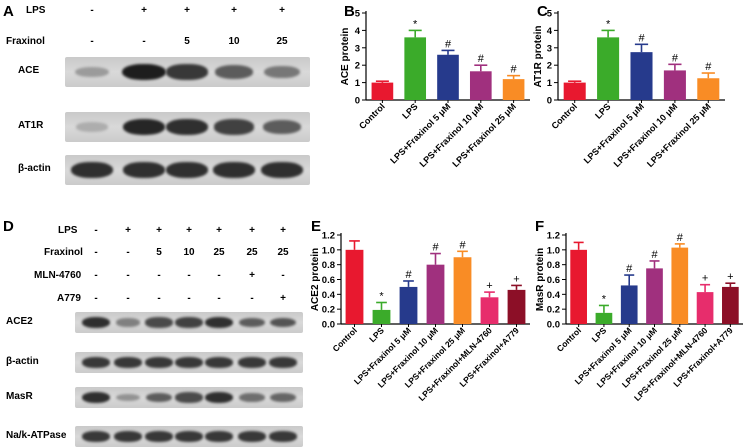 The height and width of the screenshot is (447, 745). Describe the element at coordinates (69, 298) in the screenshot. I see `treatment-row-label: A779` at that location.